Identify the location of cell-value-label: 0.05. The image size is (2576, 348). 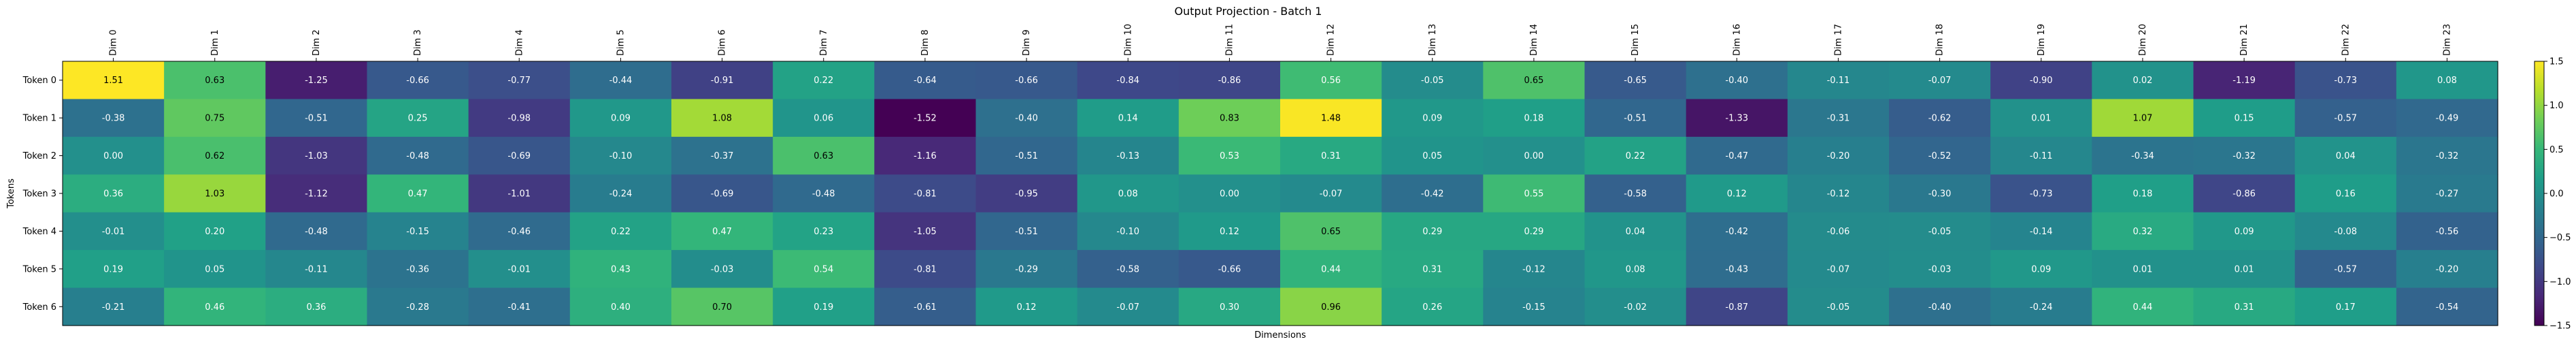
(214, 269).